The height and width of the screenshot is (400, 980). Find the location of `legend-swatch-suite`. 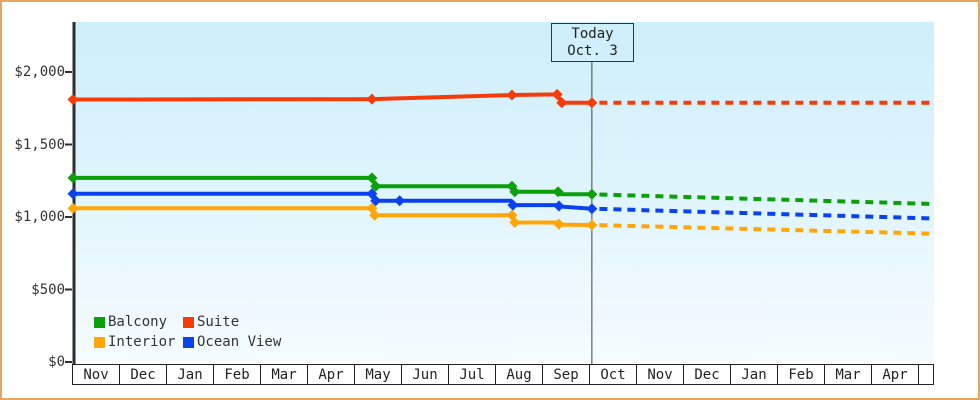

legend-swatch-suite is located at coordinates (188, 322).